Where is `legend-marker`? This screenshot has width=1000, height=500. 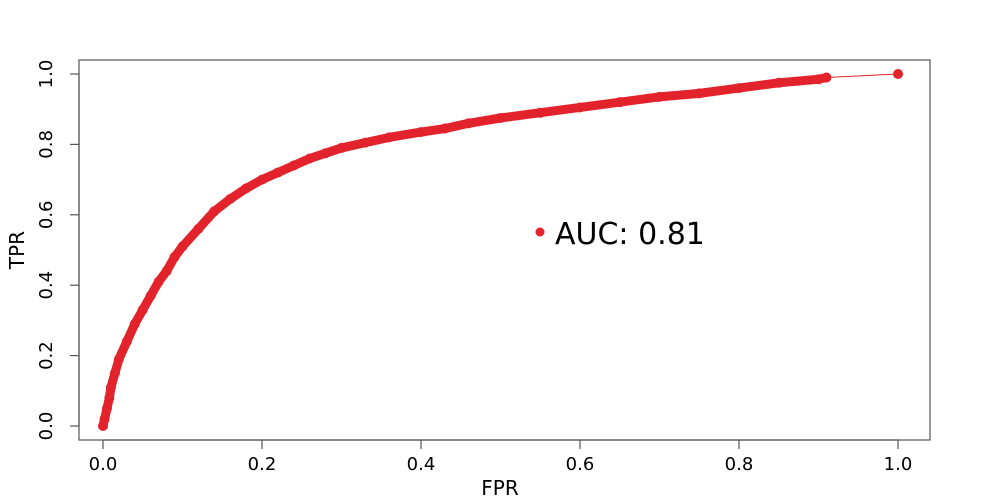 legend-marker is located at coordinates (540, 232).